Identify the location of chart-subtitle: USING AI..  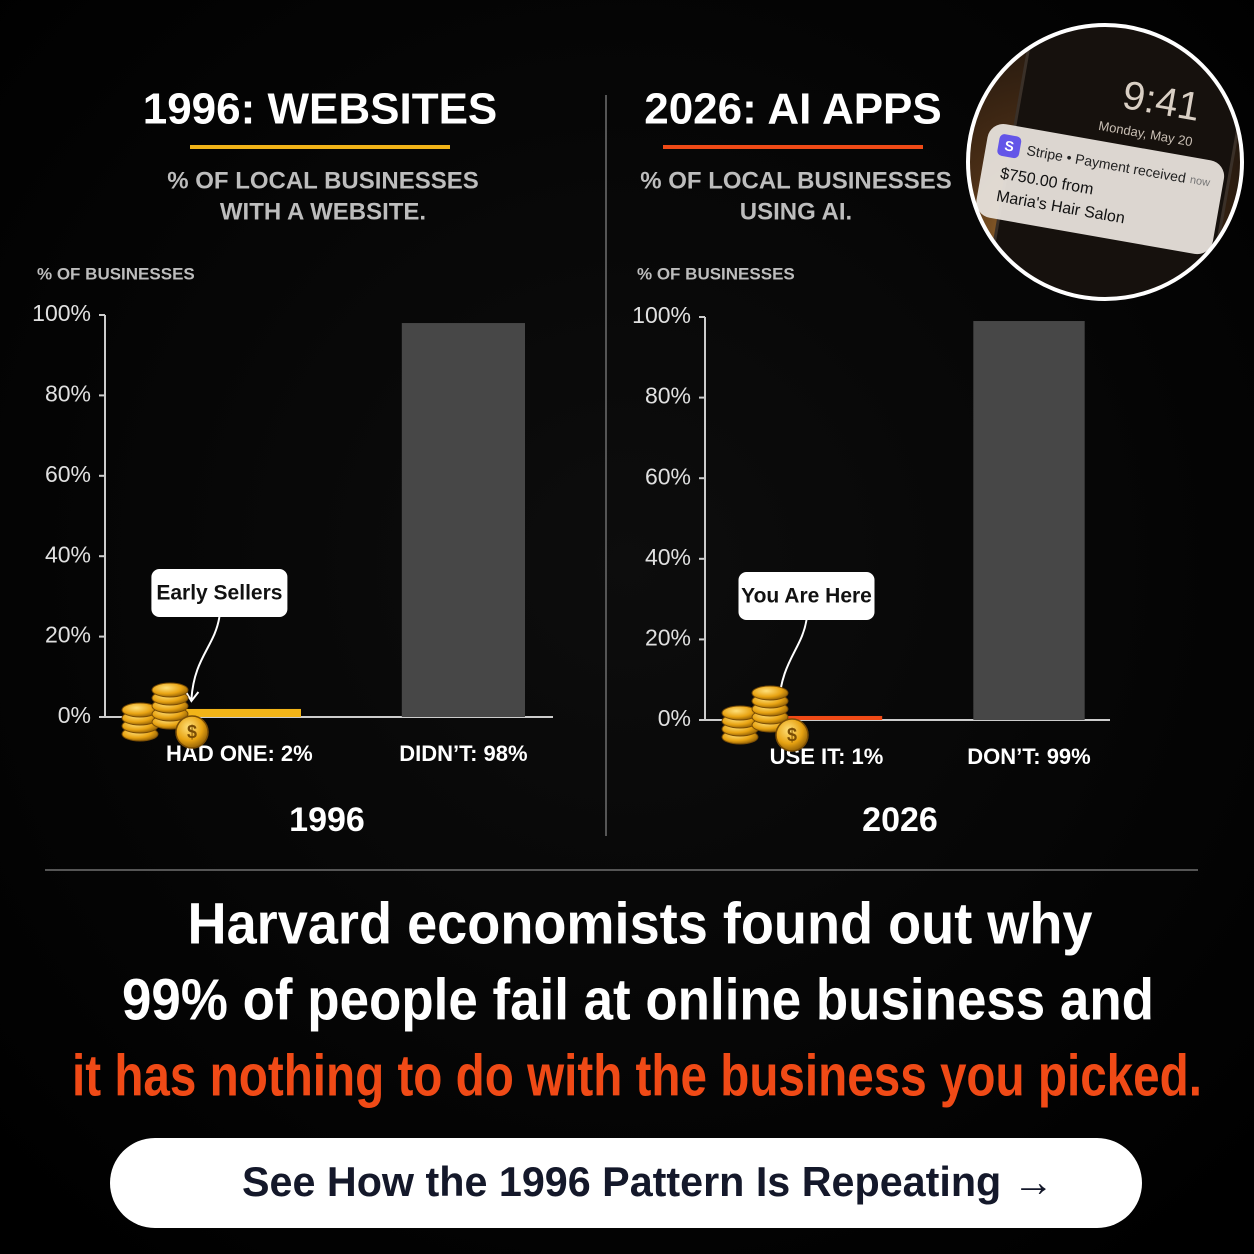
(796, 211).